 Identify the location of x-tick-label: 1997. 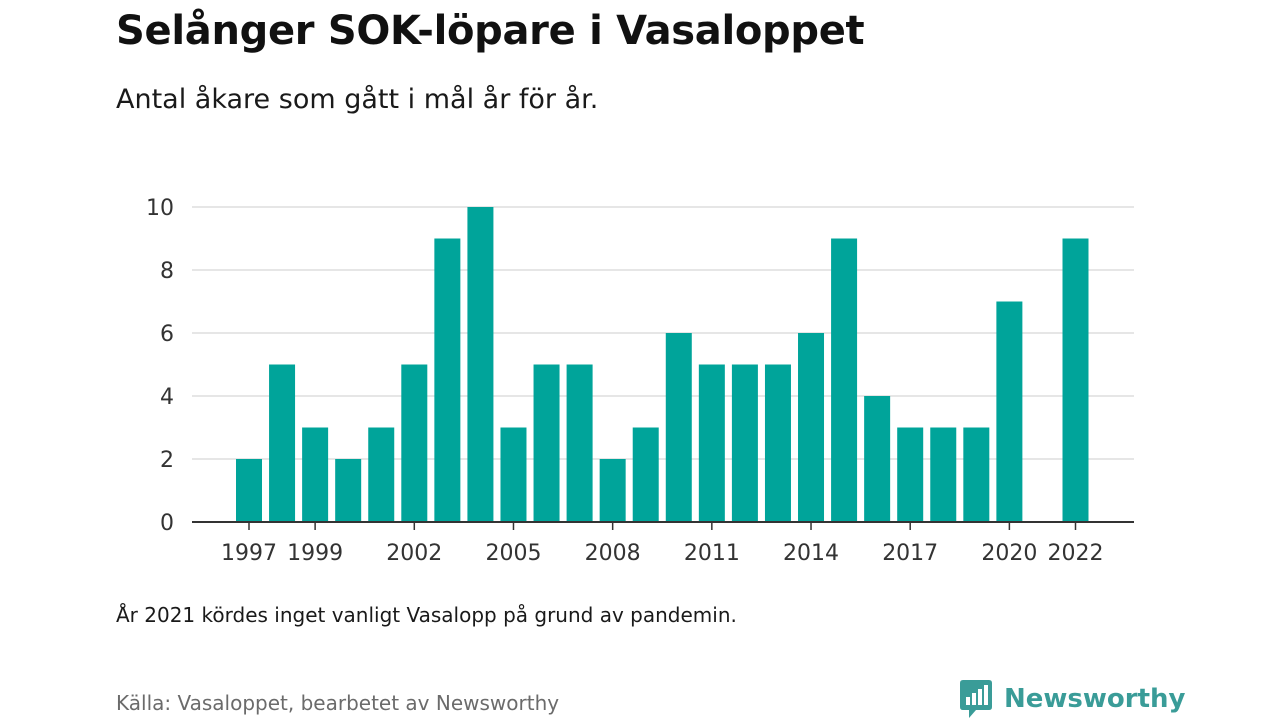
(249, 553).